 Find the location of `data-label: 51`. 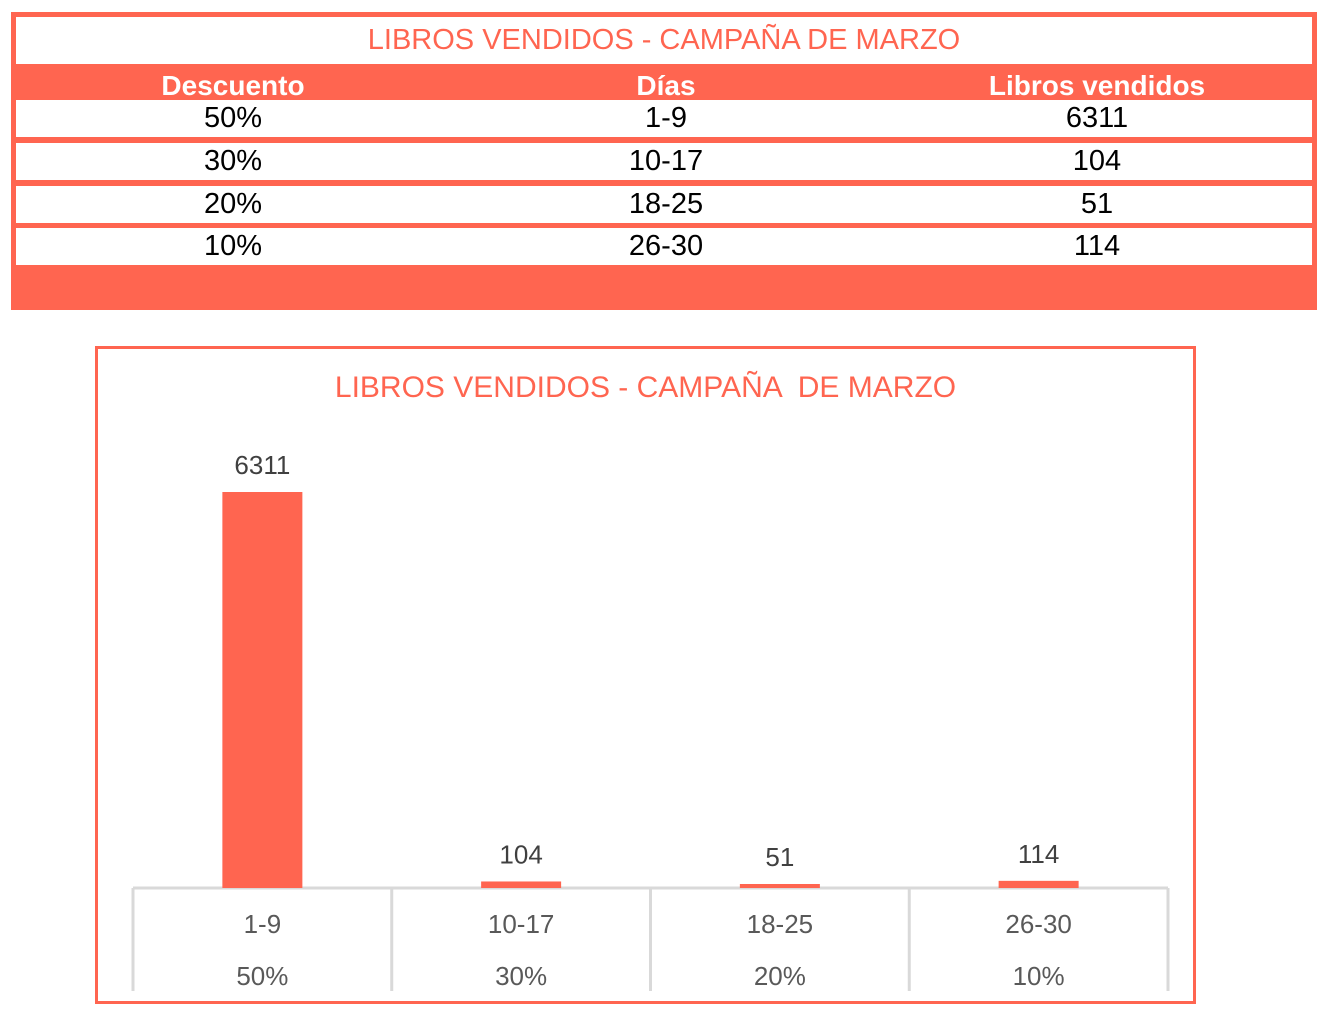

data-label: 51 is located at coordinates (779, 857).